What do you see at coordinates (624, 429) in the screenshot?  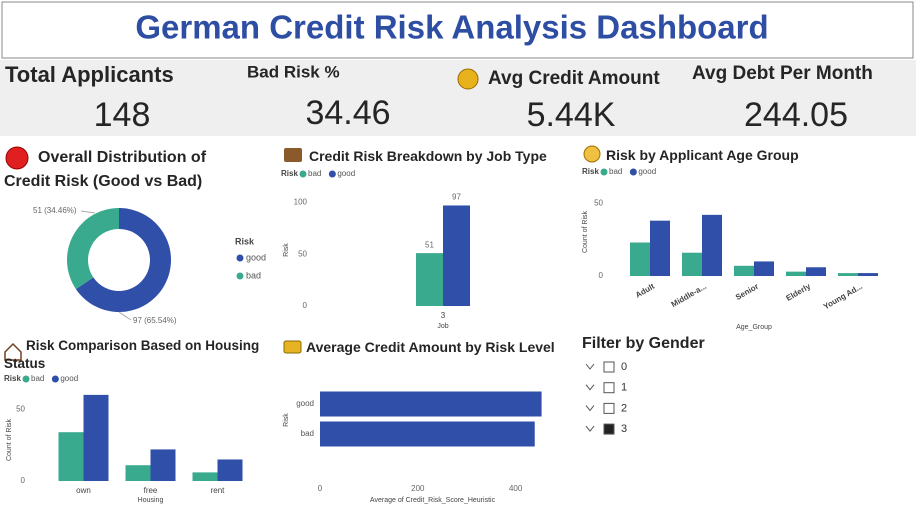 I see `filter-option: 3` at bounding box center [624, 429].